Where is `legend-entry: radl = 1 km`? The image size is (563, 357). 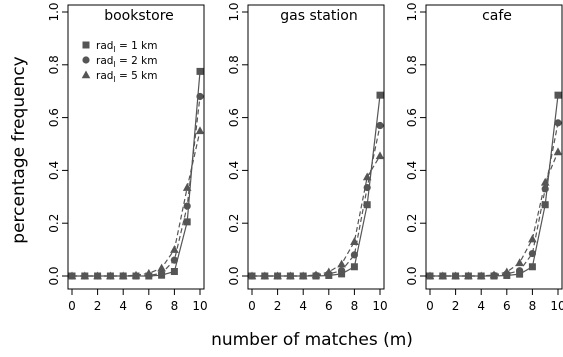 legend-entry: radl = 1 km is located at coordinates (126, 47).